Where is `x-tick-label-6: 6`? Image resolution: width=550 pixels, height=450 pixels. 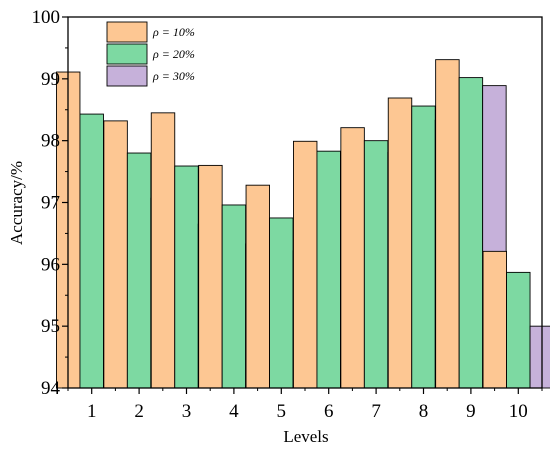 x-tick-label-6: 6 is located at coordinates (329, 411).